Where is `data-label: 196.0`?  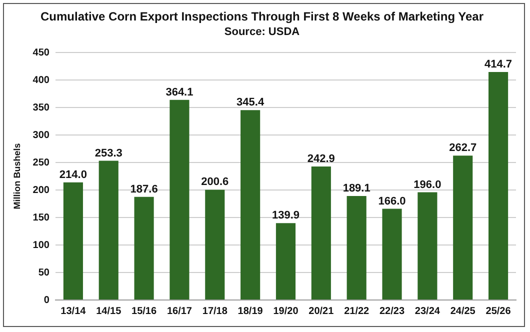
data-label: 196.0 is located at coordinates (428, 184).